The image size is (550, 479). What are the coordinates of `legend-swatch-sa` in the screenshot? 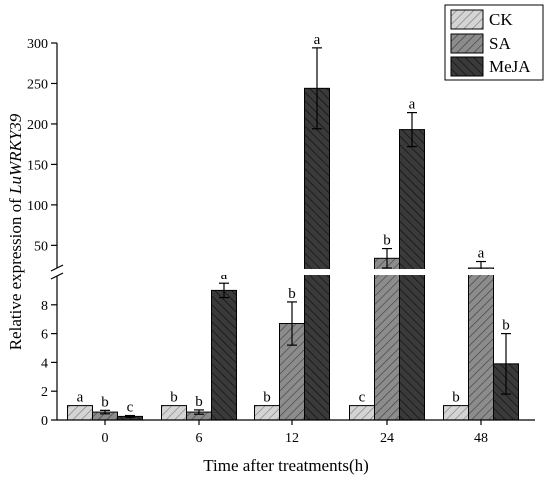 It's located at (467, 43).